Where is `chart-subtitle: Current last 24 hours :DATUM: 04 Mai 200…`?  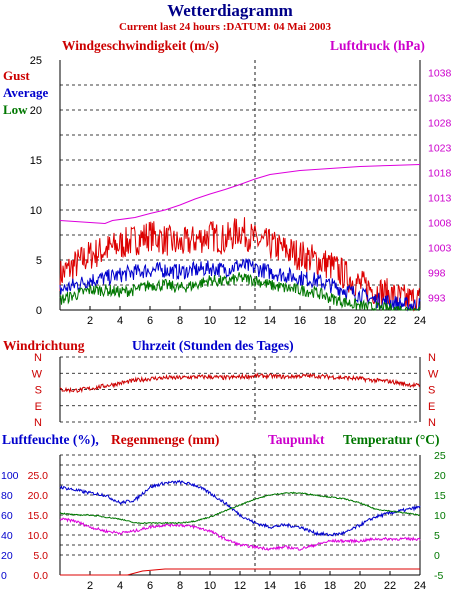 chart-subtitle: Current last 24 hours :DATUM: 04 Mai 200… is located at coordinates (225, 27).